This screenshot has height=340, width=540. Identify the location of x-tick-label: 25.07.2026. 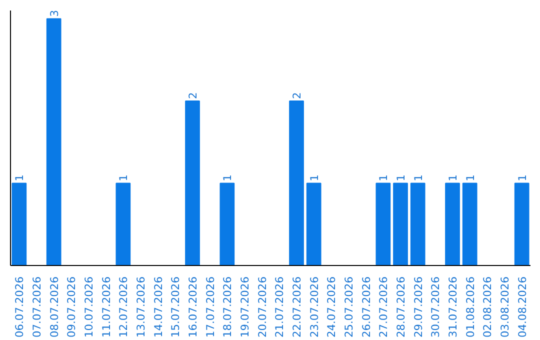
(349, 307).